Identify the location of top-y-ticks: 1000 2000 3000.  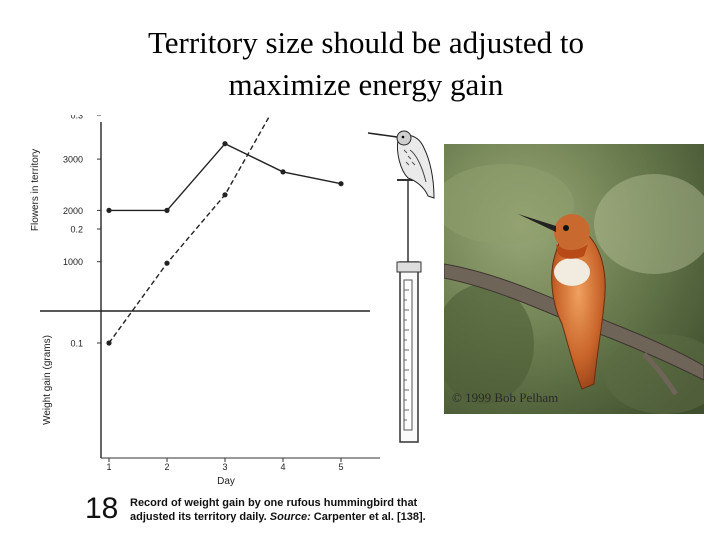
(82, 211).